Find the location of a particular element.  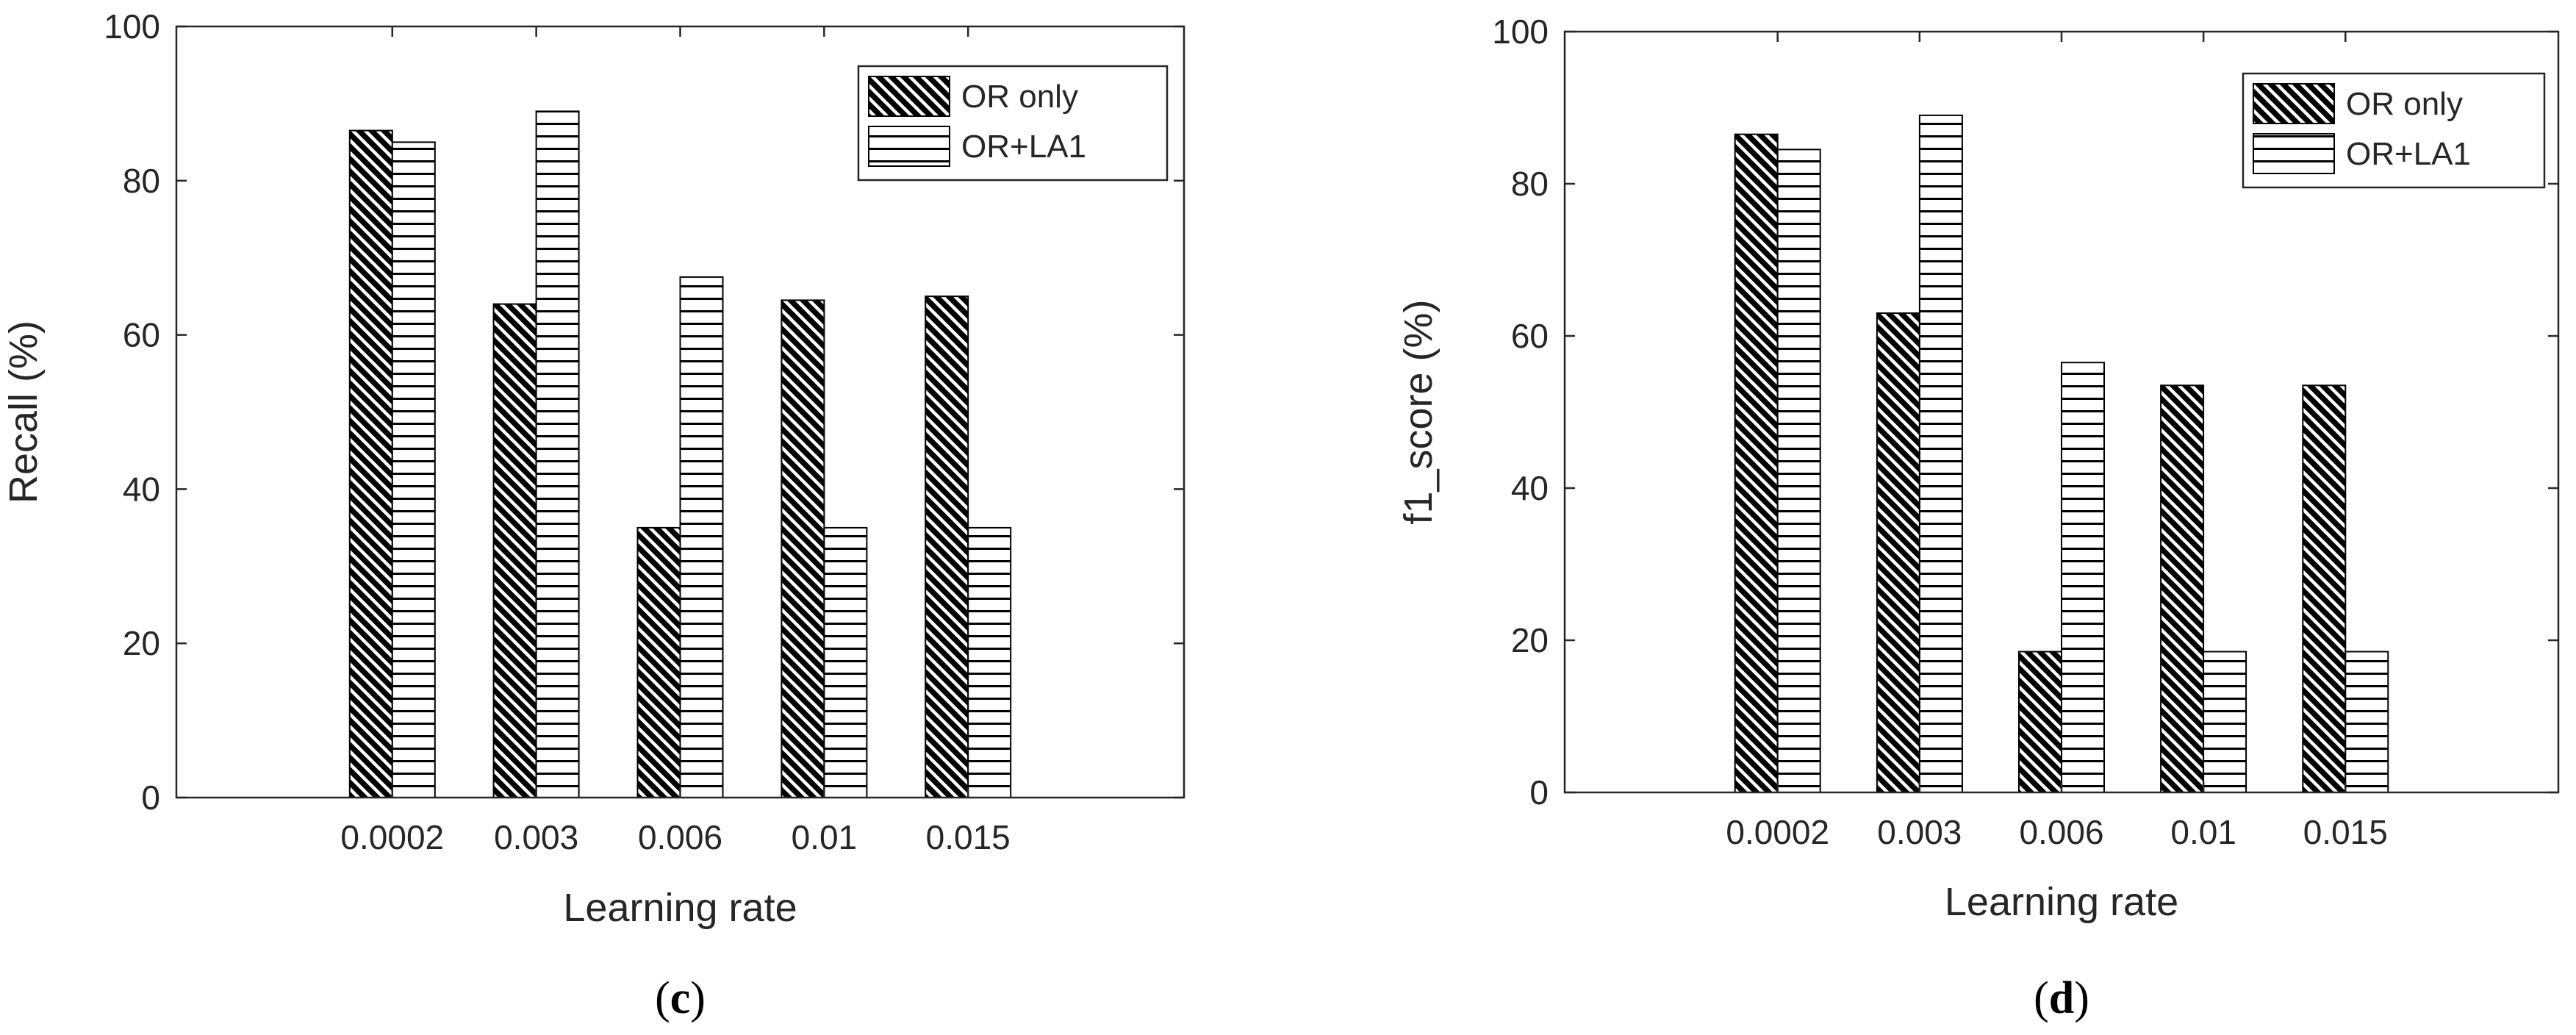

y-axis-label: Recall (%) is located at coordinates (23, 412).